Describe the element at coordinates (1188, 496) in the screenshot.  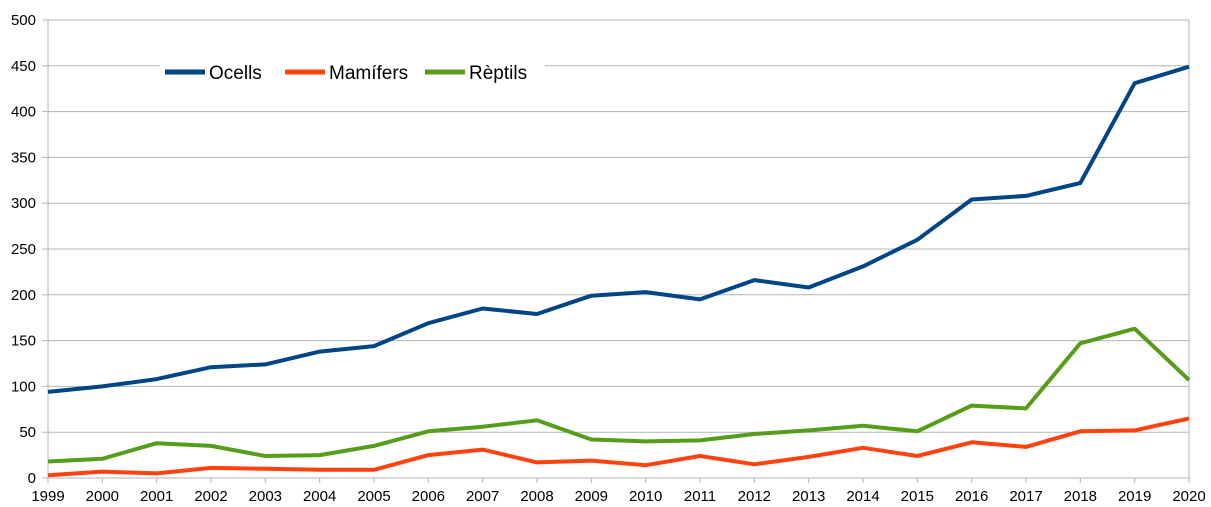
I see `x-tick-label: 2020` at that location.